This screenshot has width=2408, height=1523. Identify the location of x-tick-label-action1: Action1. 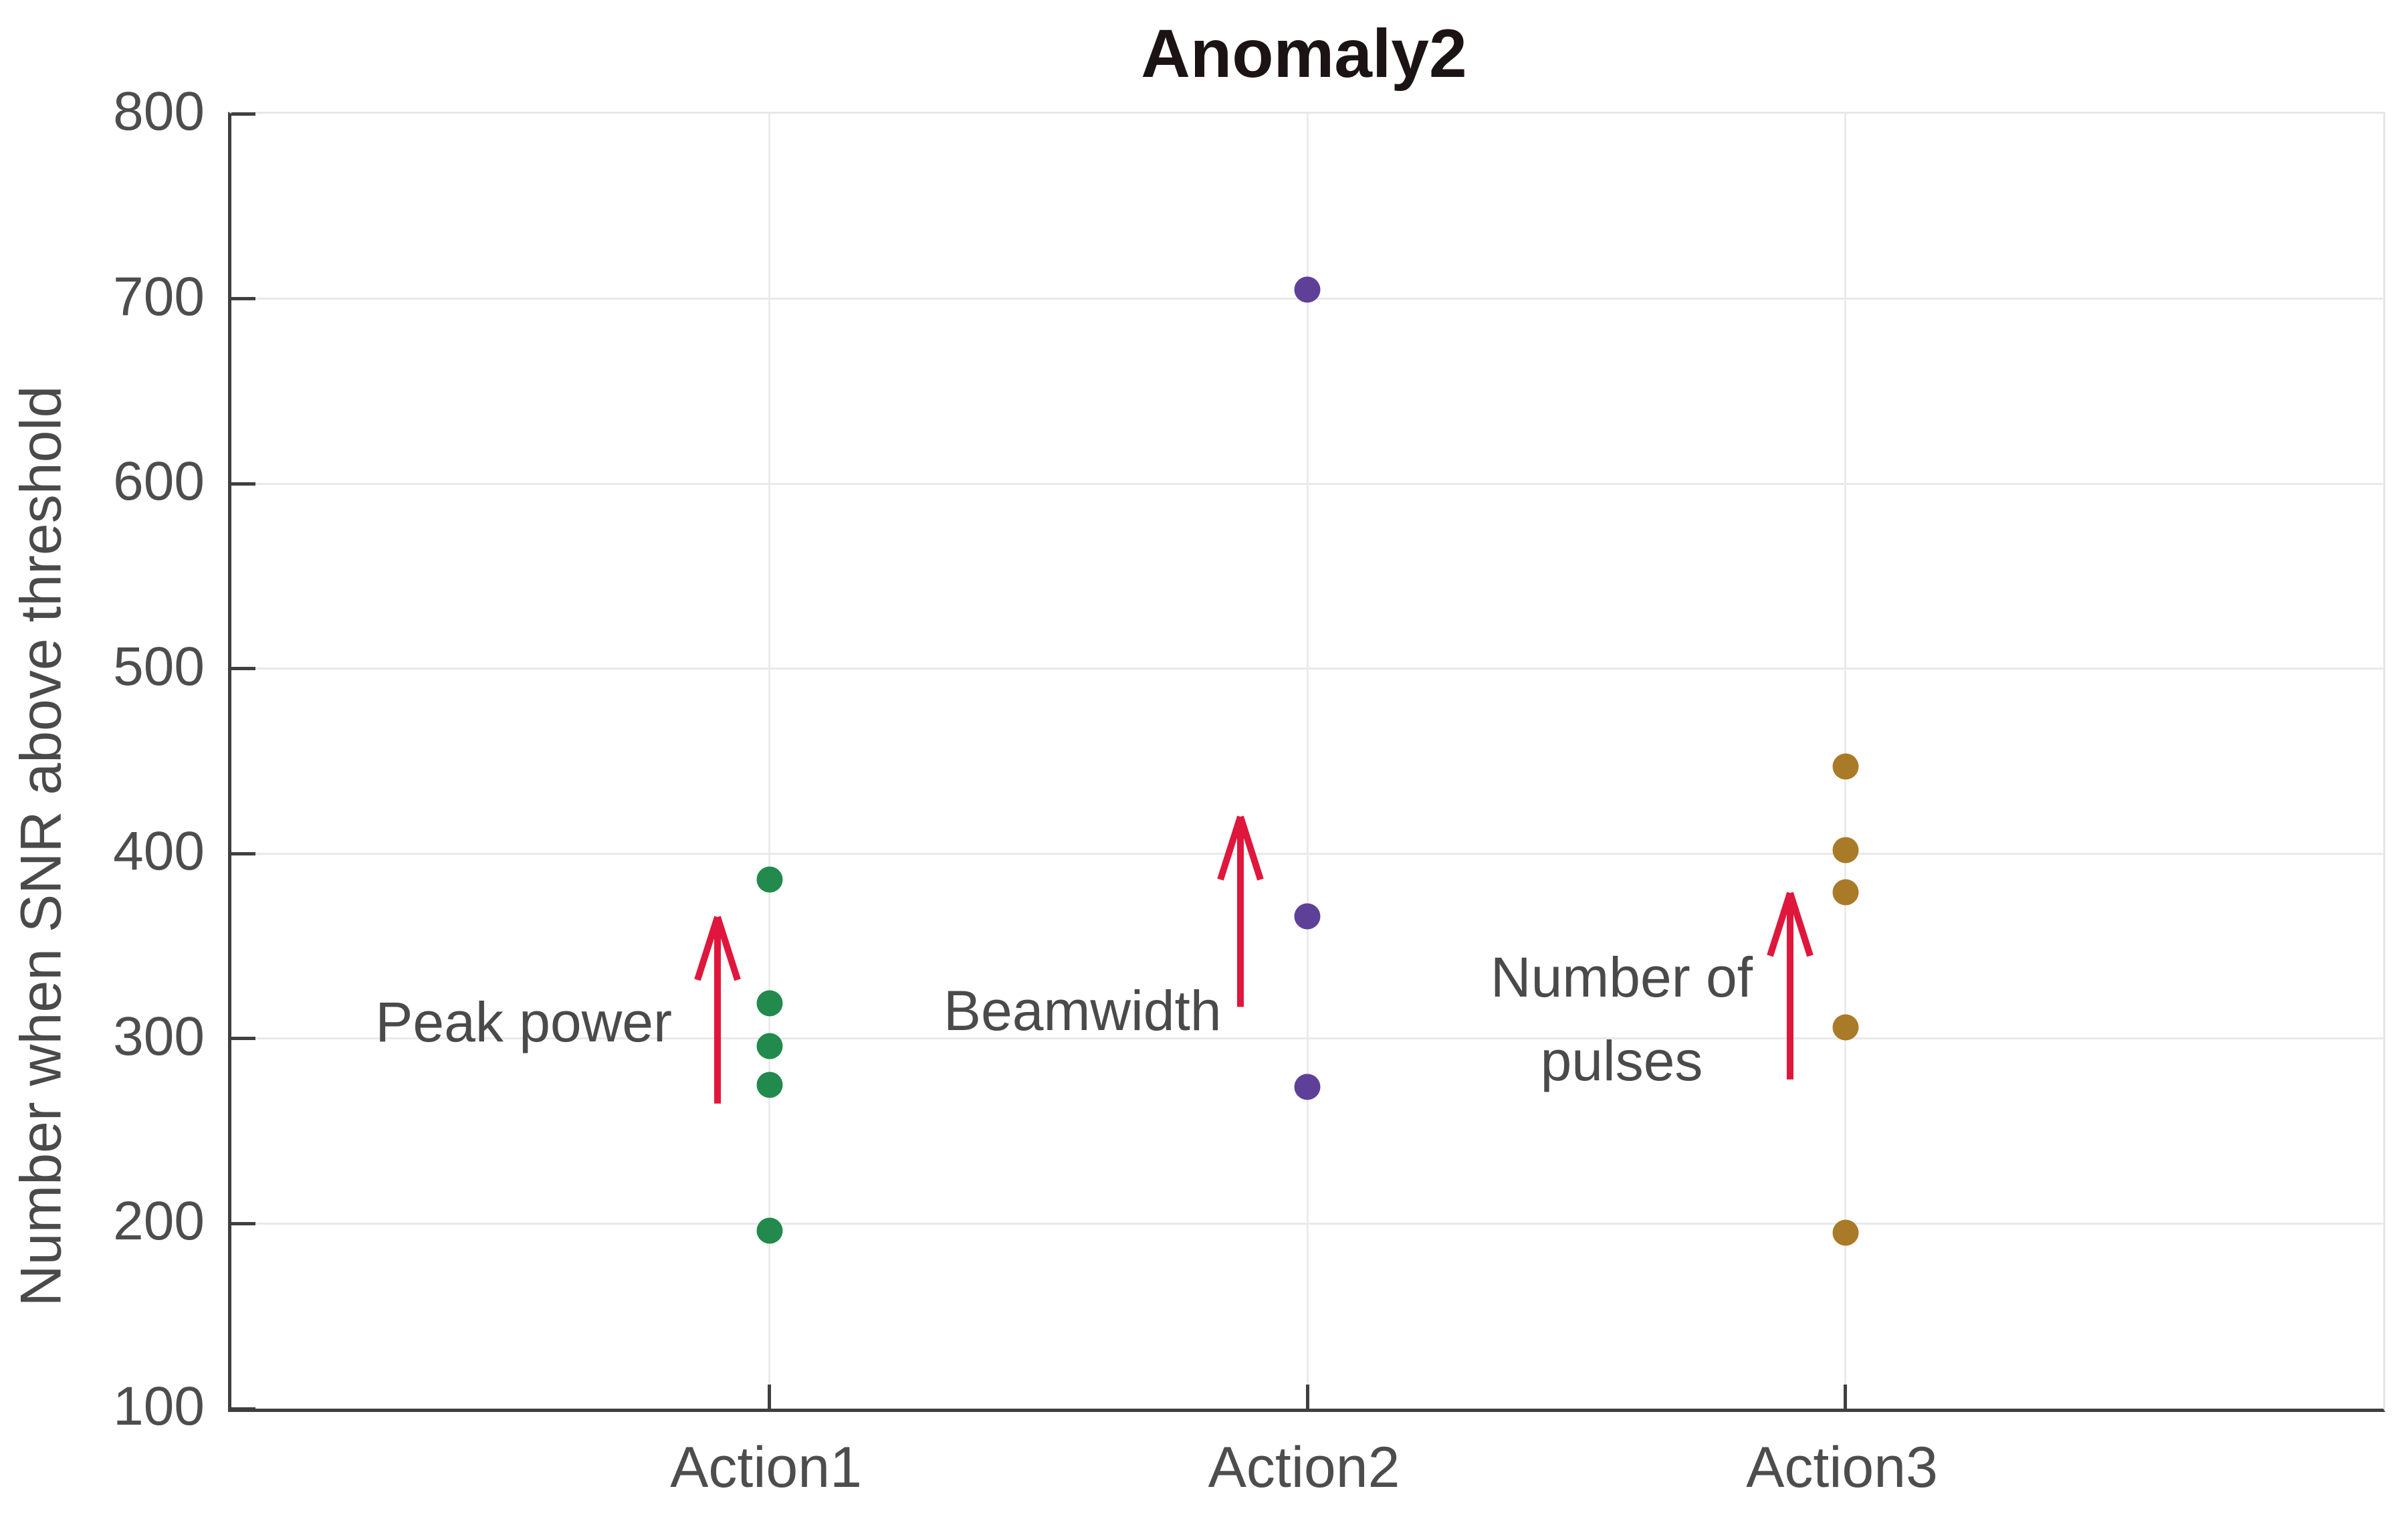
(766, 1467).